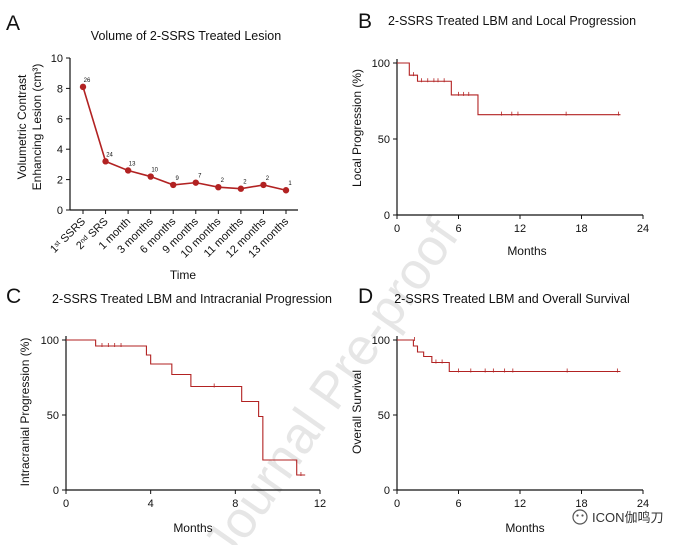  What do you see at coordinates (186, 36) in the screenshot?
I see `panel-a-title: Volume of 2-SSRS Treated Lesion` at bounding box center [186, 36].